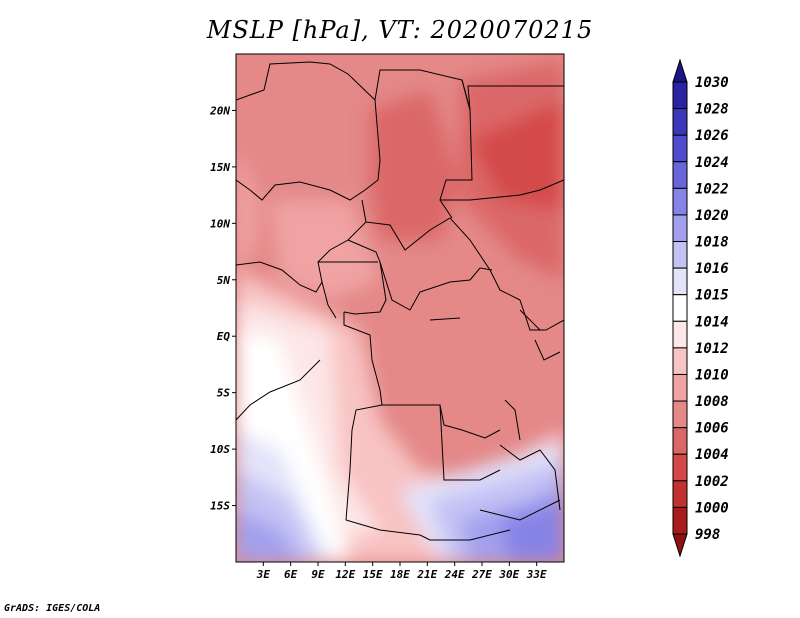  Describe the element at coordinates (220, 506) in the screenshot. I see `lat-tick-label: 15S` at that location.